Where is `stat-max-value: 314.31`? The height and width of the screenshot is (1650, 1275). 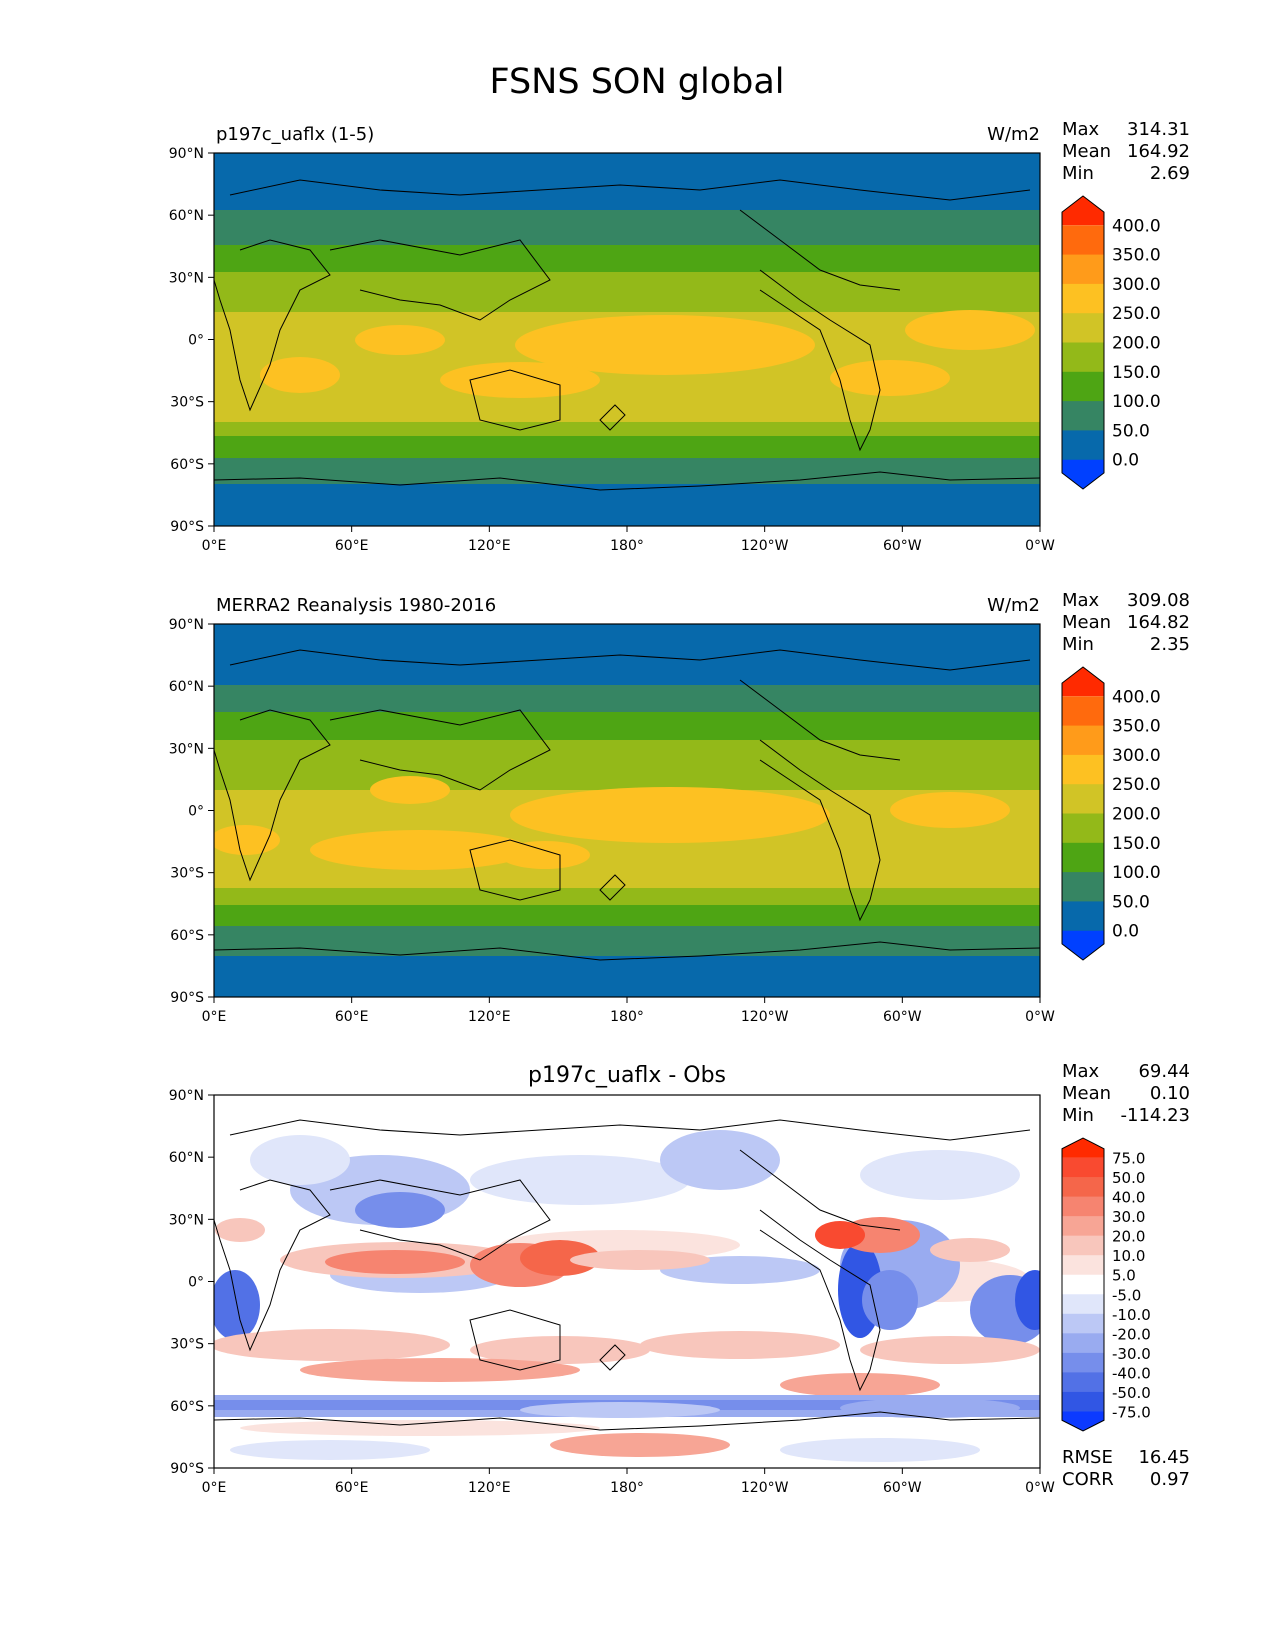 stat-max-value: 314.31 is located at coordinates (1158, 129).